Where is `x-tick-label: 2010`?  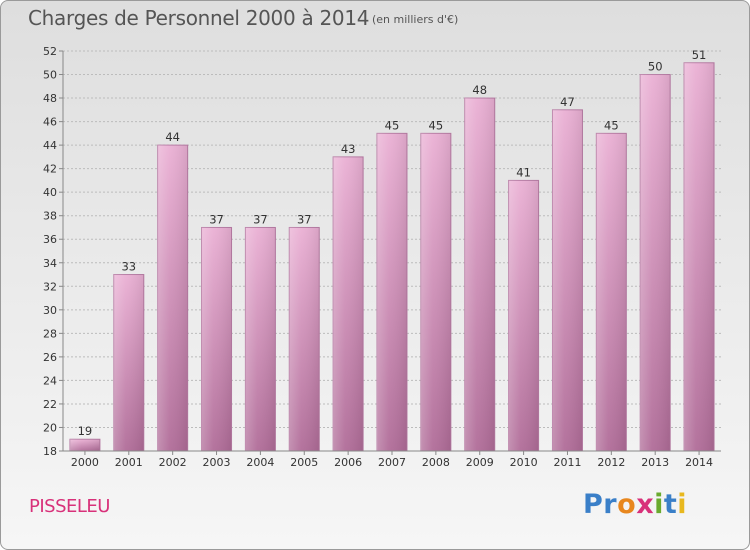
x-tick-label: 2010 is located at coordinates (524, 462).